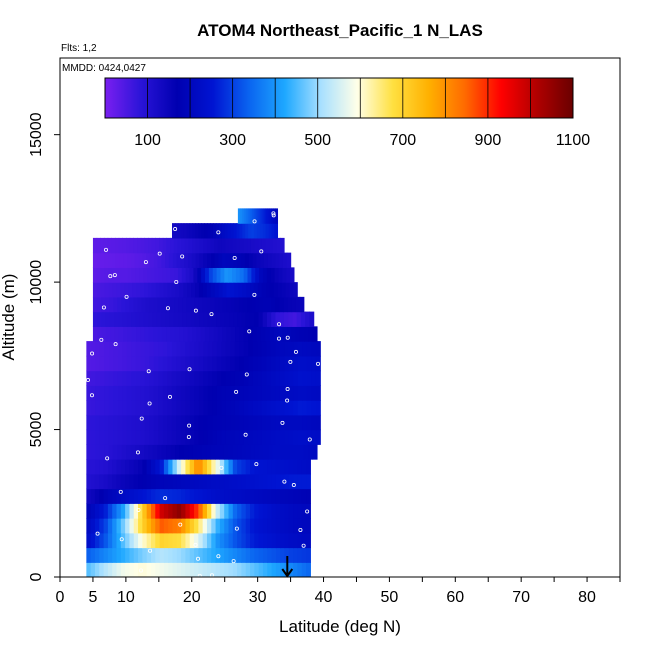 The image size is (650, 650). What do you see at coordinates (521, 597) in the screenshot?
I see `x-tick-label: 70` at bounding box center [521, 597].